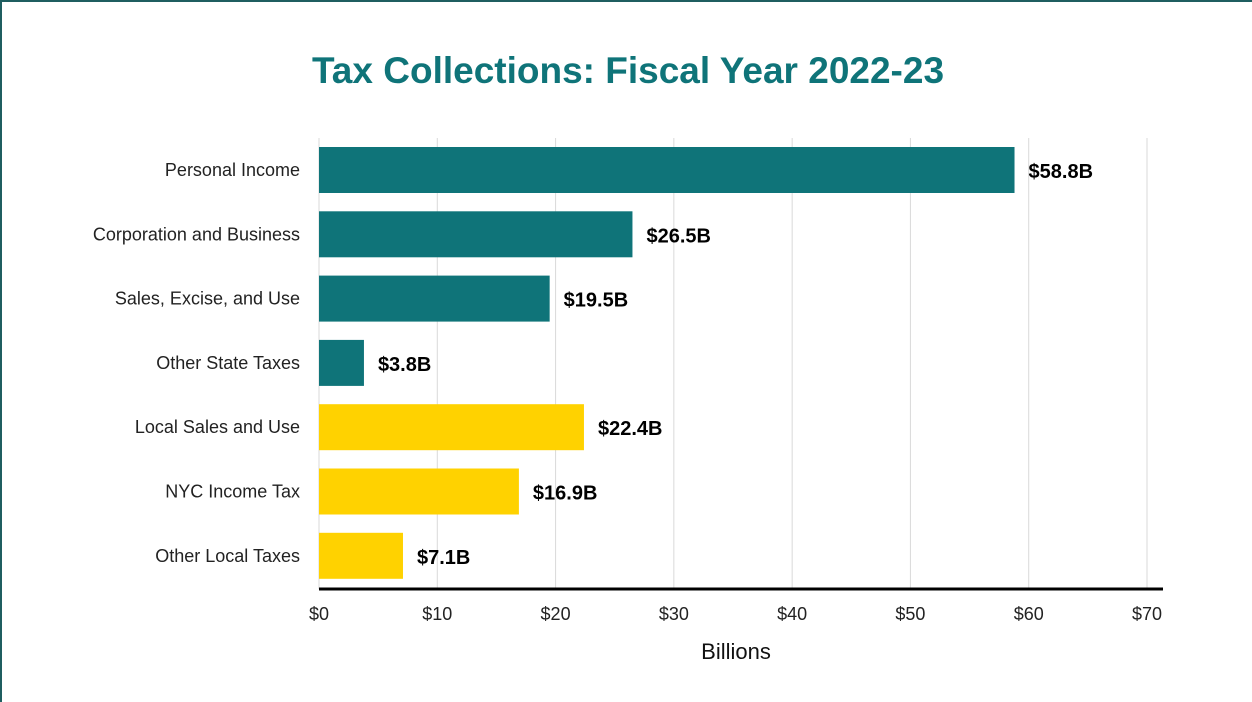  What do you see at coordinates (207, 299) in the screenshot?
I see `category-label-2: Sales, Excise, and Use` at bounding box center [207, 299].